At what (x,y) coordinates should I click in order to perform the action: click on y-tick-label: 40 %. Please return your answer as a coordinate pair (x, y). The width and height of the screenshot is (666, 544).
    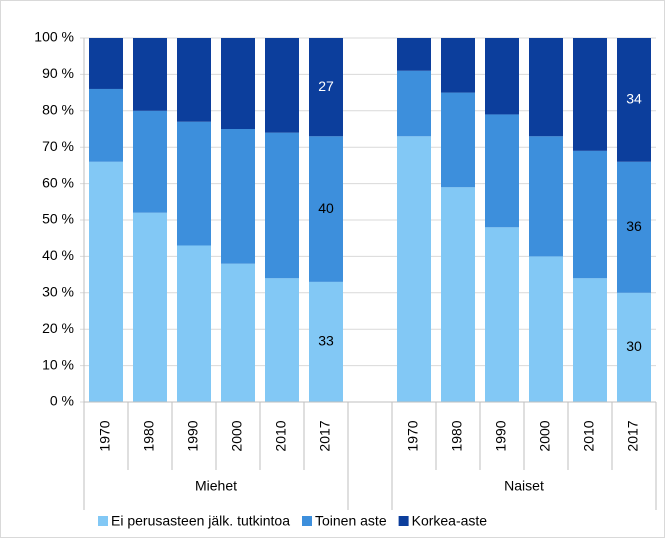
    Looking at the image, I should click on (58, 255).